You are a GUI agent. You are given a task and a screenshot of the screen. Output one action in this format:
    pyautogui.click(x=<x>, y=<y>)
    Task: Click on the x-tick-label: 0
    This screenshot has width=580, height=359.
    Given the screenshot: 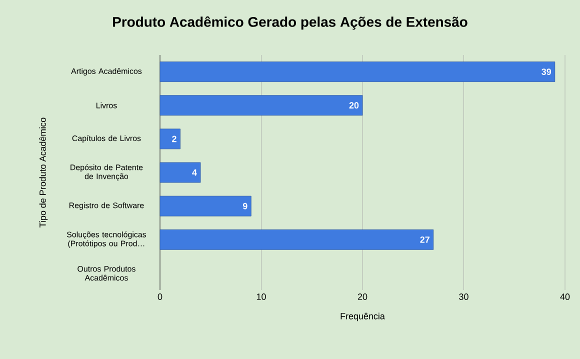 What is the action you would take?
    pyautogui.click(x=160, y=297)
    